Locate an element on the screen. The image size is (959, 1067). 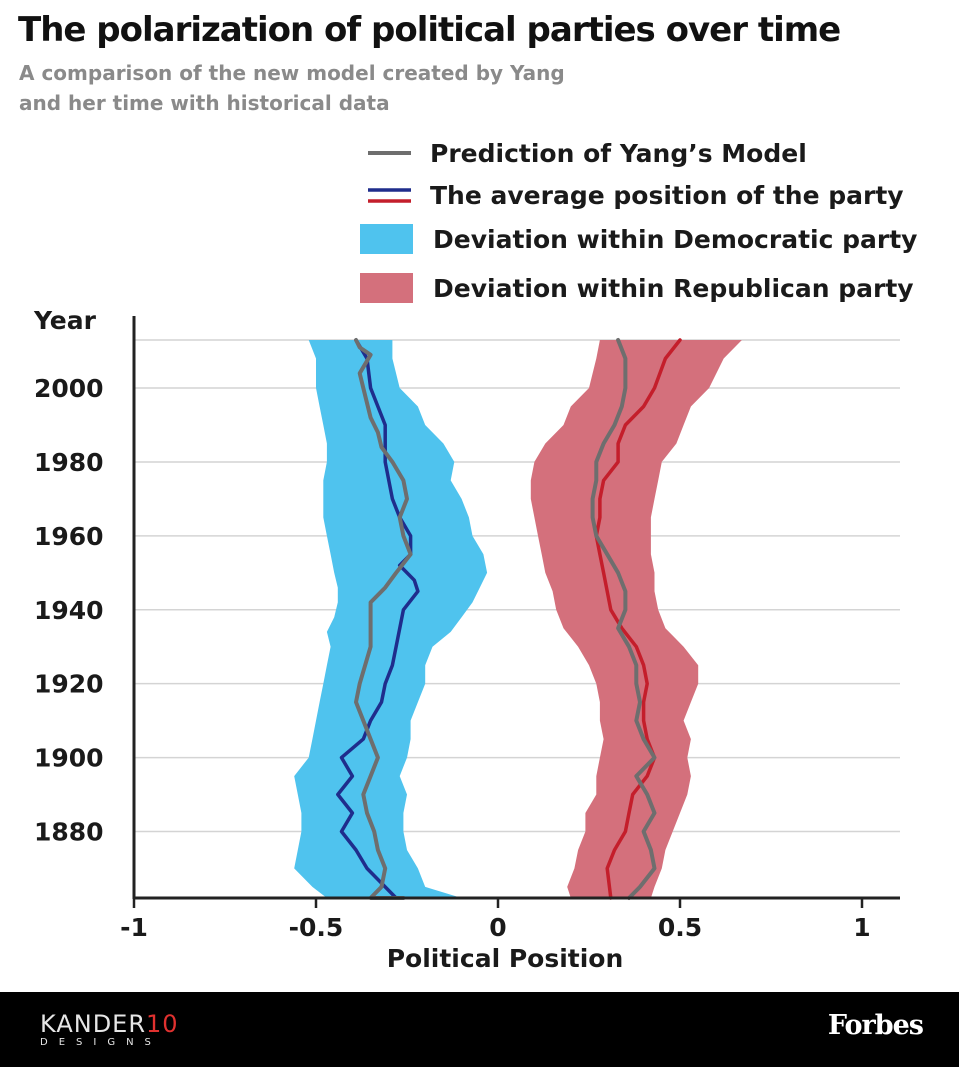
y-tick-label: 1880 is located at coordinates (69, 831).